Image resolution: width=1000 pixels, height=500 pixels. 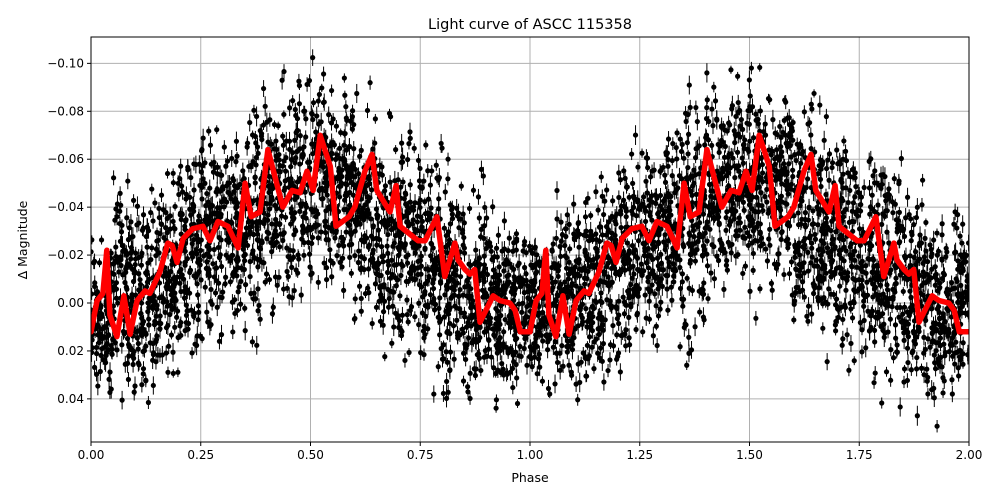 I want to click on x-axis-label: Phase, so click(x=530, y=477).